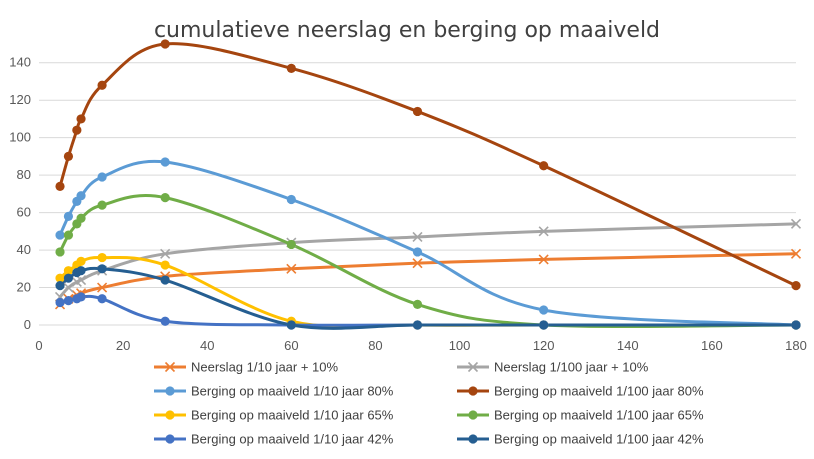  What do you see at coordinates (20, 137) in the screenshot?
I see `y-tick-label: 100` at bounding box center [20, 137].